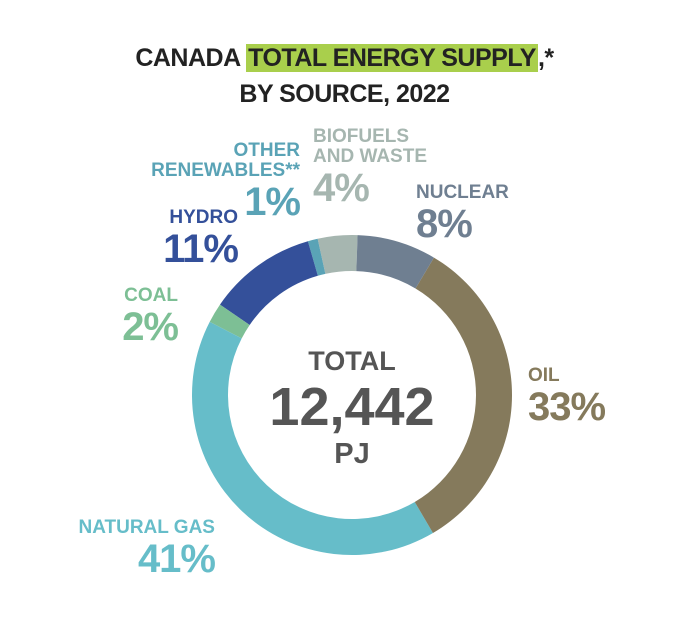 The width and height of the screenshot is (689, 628). What do you see at coordinates (462, 192) in the screenshot?
I see `category-label: NUCLEAR` at bounding box center [462, 192].